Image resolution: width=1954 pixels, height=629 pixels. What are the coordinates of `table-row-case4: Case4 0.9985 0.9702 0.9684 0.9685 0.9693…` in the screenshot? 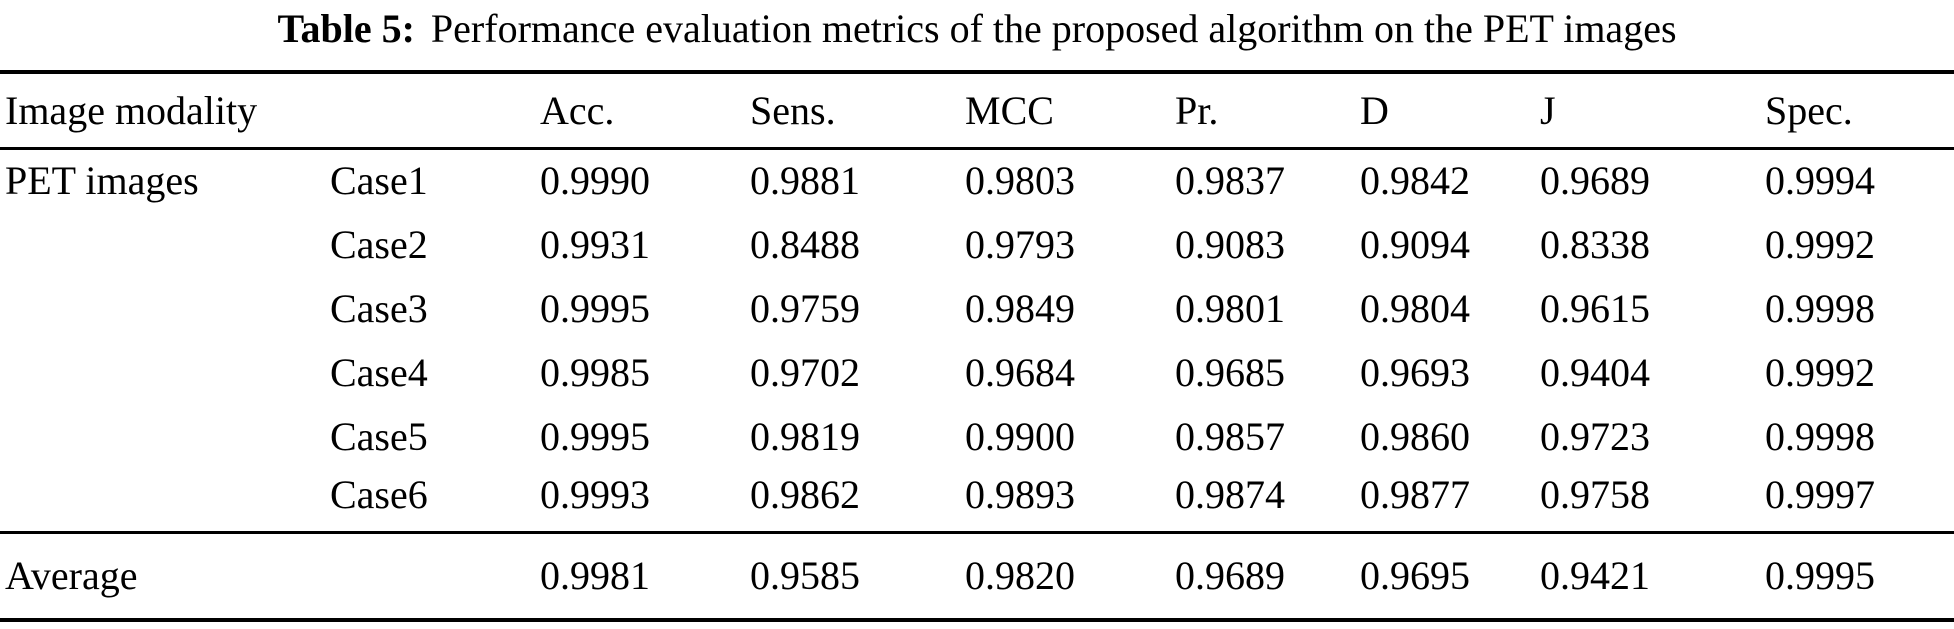 It's located at (977, 372).